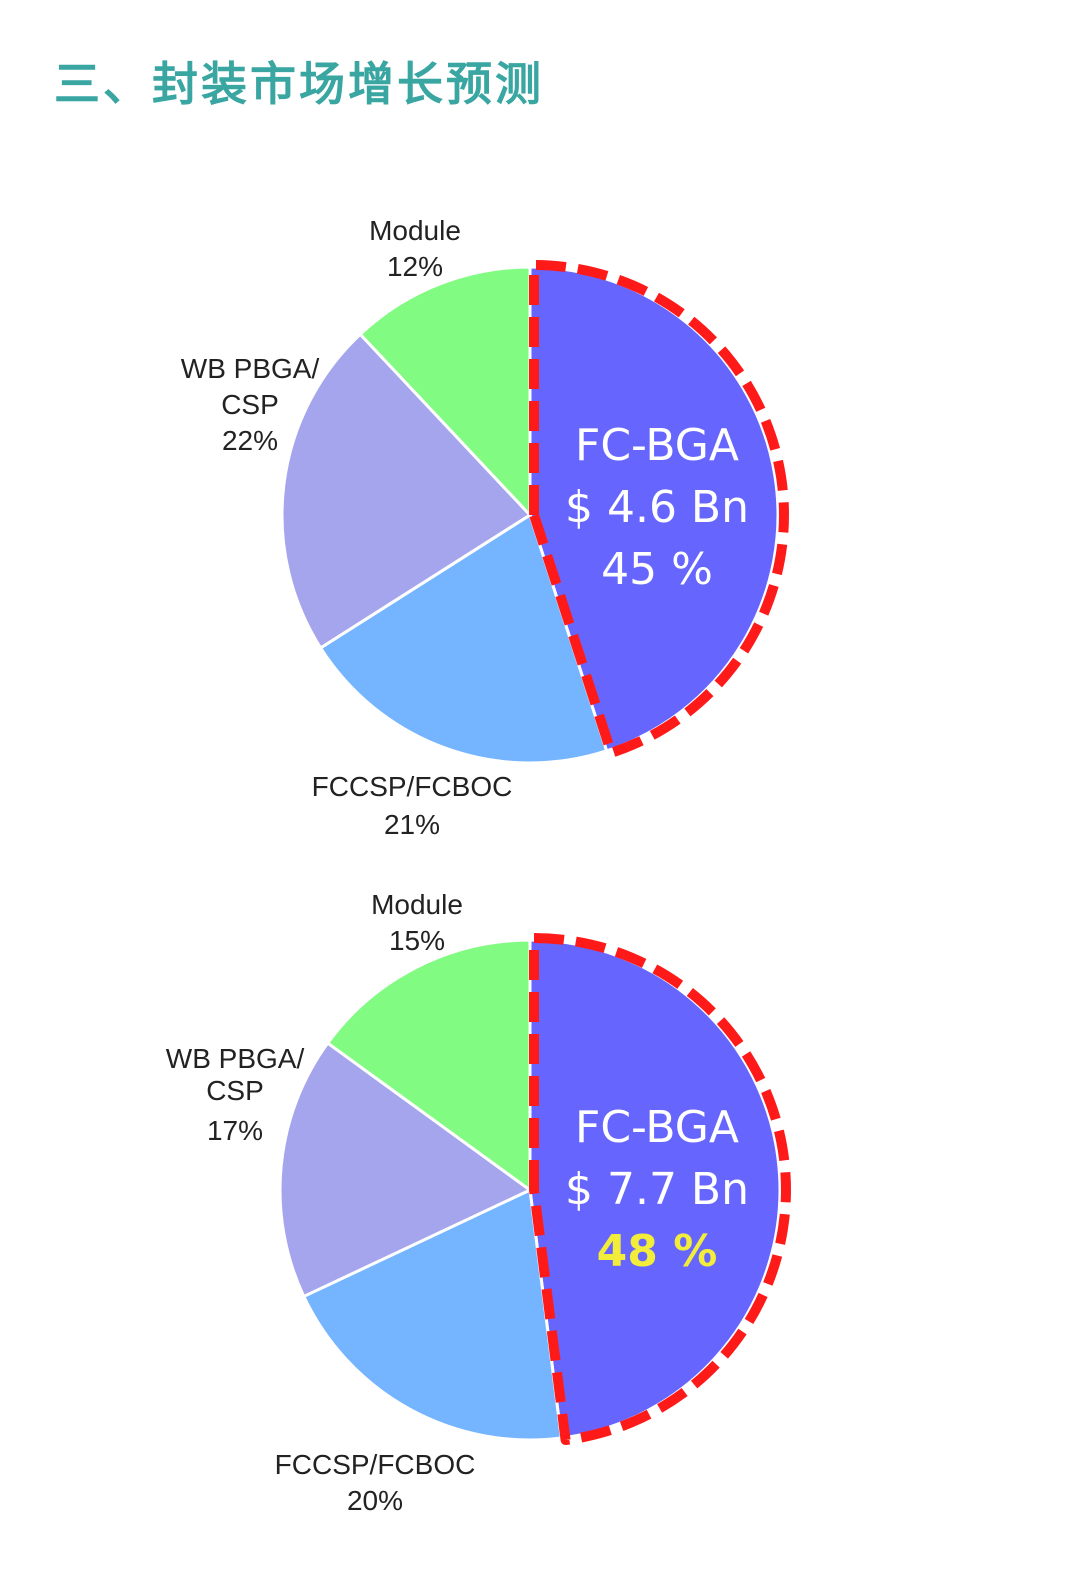 The width and height of the screenshot is (1080, 1580). Describe the element at coordinates (657, 1189) in the screenshot. I see `fcbga-value-label: $ 7.7 Bn` at that location.